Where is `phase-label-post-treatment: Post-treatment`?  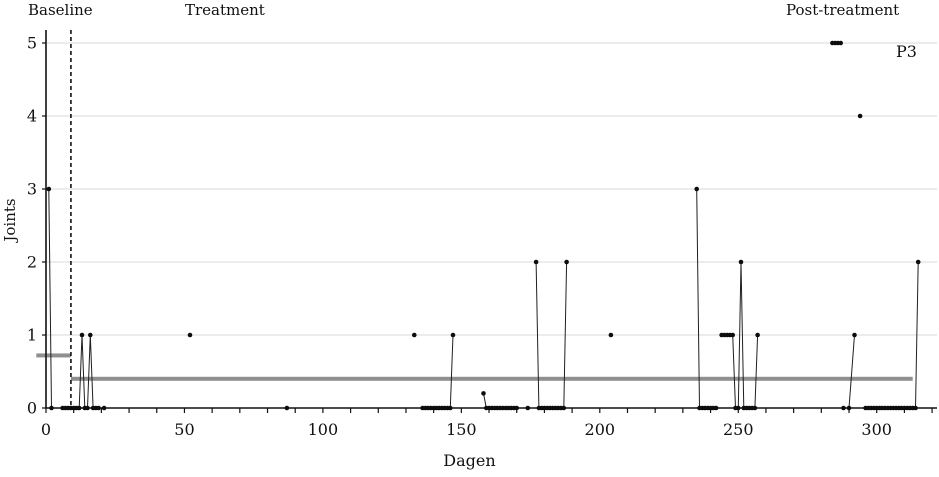
phase-label-post-treatment: Post-treatment is located at coordinates (843, 10).